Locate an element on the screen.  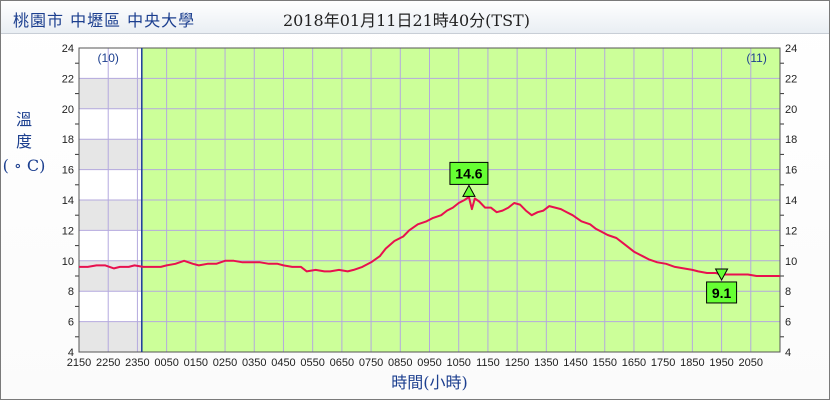
max-value-box is located at coordinates (469, 173).